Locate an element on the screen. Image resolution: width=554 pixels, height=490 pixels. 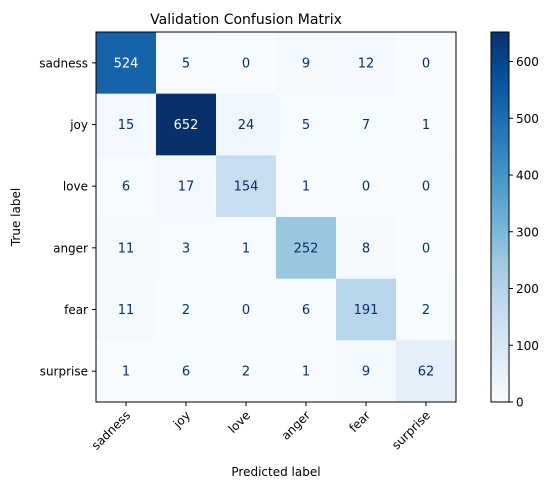
cell-value: 191 is located at coordinates (366, 310).